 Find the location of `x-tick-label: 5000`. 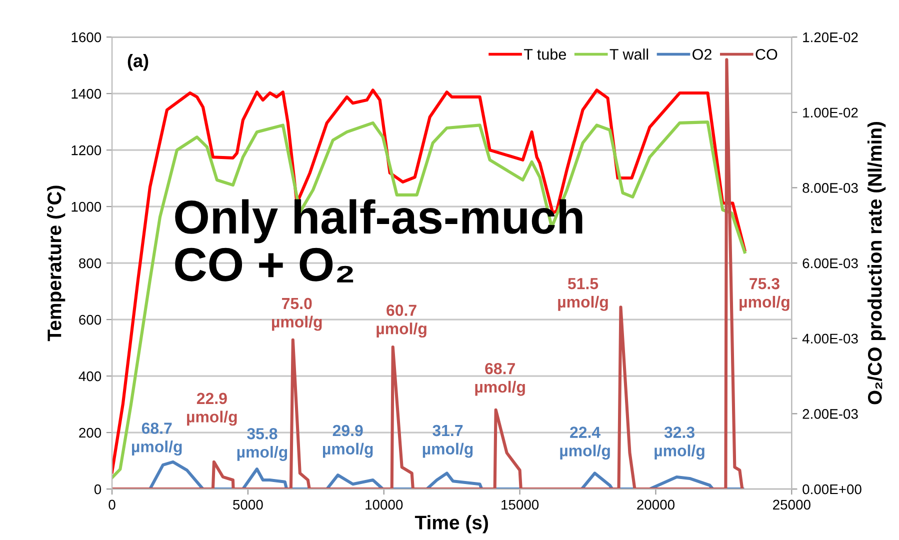

x-tick-label: 5000 is located at coordinates (248, 505).